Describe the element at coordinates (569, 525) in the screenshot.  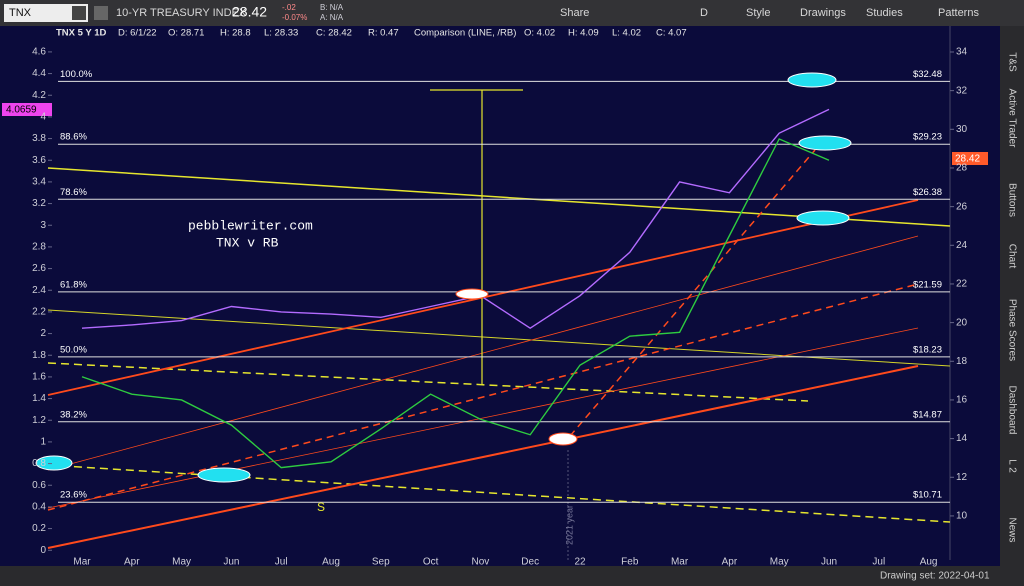
I see `year-label: 2021 year` at that location.